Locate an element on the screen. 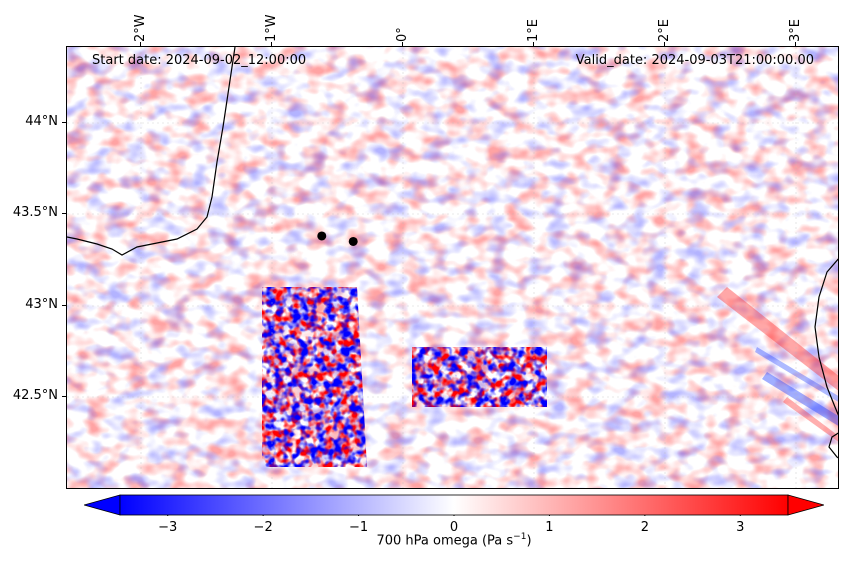 Image resolution: width=850 pixels, height=562 pixels. valid-date-label: Valid_date: 2024-09-03T21:00:00.00 is located at coordinates (694, 60).